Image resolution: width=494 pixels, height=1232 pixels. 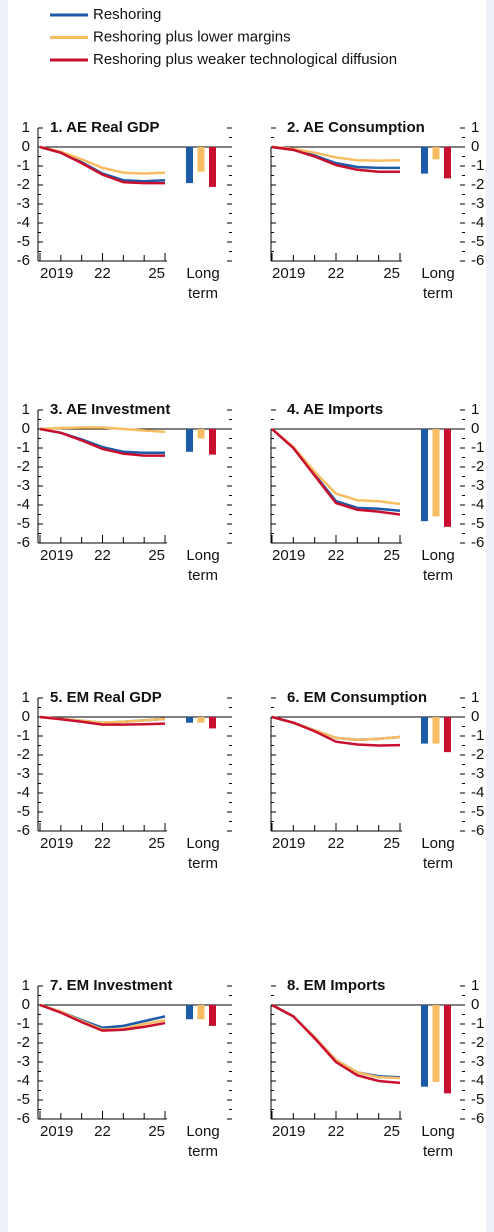 I want to click on panel-title: 4. AE Imports, so click(x=335, y=409).